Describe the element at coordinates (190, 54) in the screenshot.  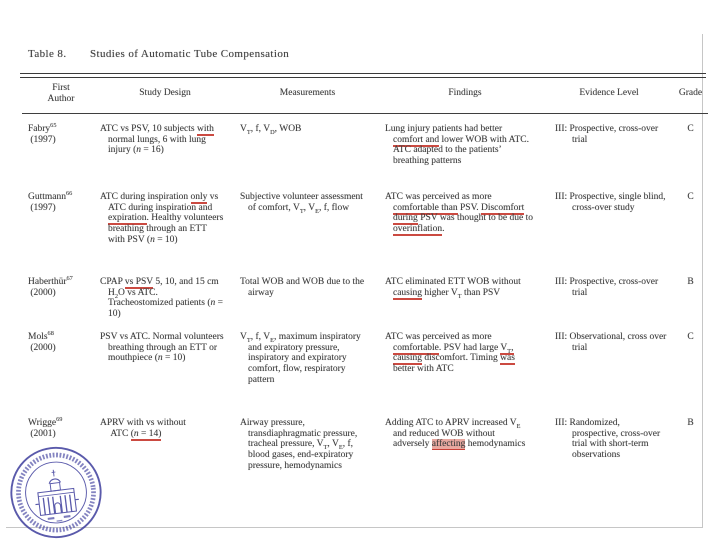
I see `table-title-text: Studies of Automatic Tube Compensation` at that location.